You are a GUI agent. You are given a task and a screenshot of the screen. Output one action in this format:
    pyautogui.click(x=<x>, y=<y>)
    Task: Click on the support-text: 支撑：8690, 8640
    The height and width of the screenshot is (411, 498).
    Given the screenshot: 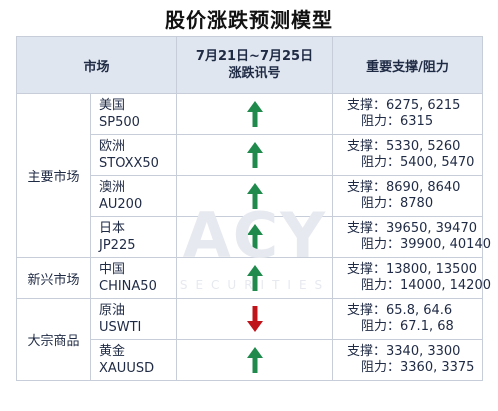 What is the action you would take?
    pyautogui.click(x=404, y=187)
    